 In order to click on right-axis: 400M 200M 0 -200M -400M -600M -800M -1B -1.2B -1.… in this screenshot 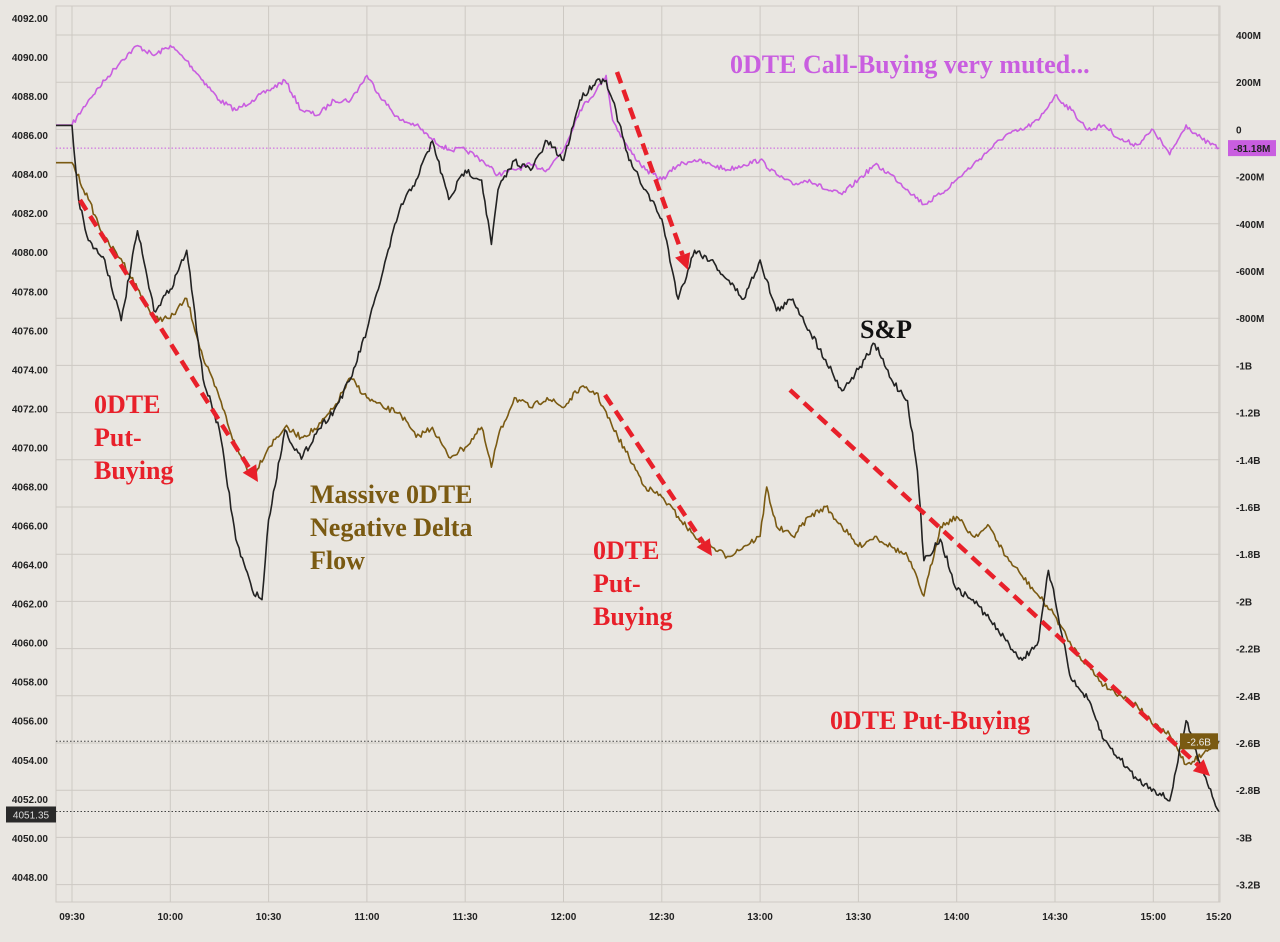, I will do `click(1250, 461)`.